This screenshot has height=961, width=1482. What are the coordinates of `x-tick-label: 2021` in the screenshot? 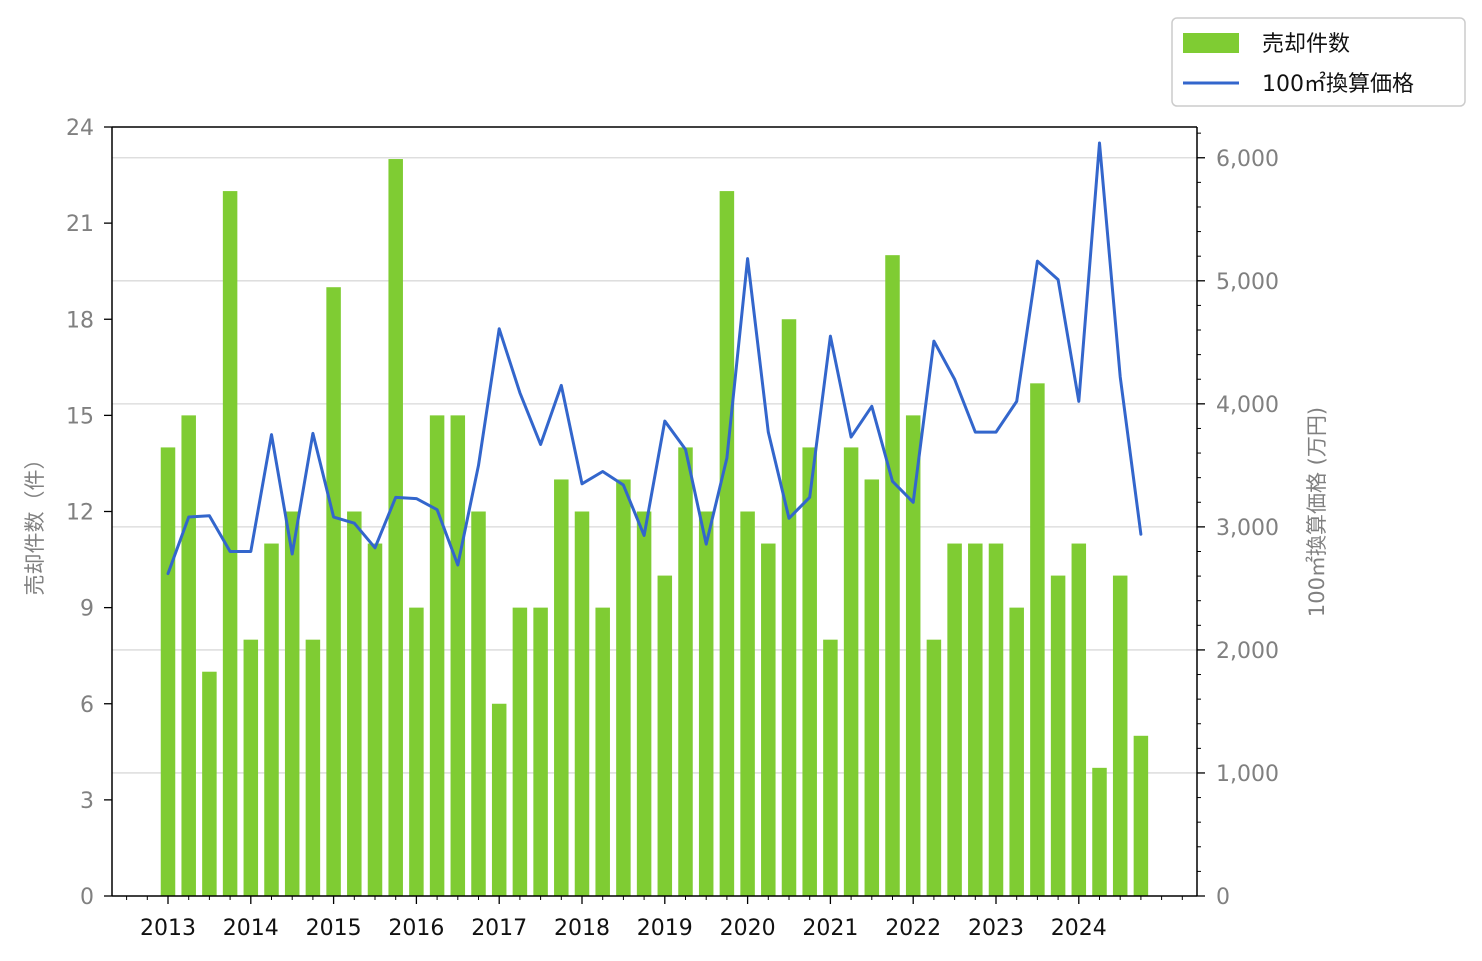 It's located at (830, 928).